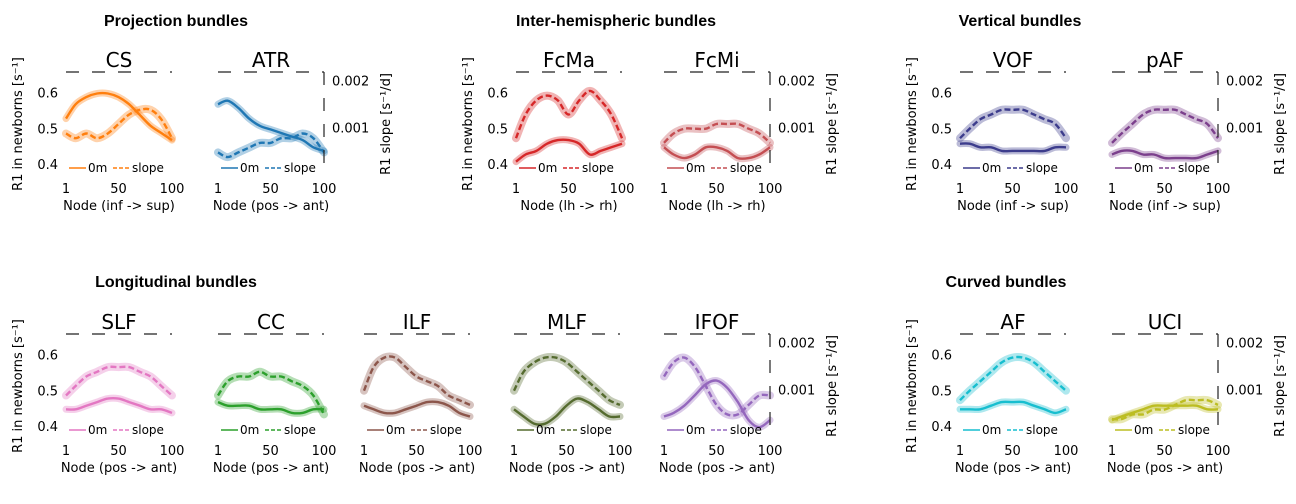 This screenshot has width=1296, height=504. What do you see at coordinates (1020, 21) in the screenshot?
I see `group-title-vertical: Vertical bundles` at bounding box center [1020, 21].